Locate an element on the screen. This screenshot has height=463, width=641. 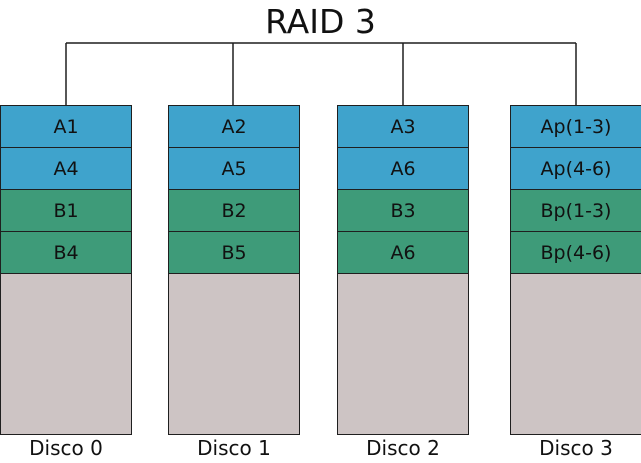
block-a: A6 is located at coordinates (403, 169).